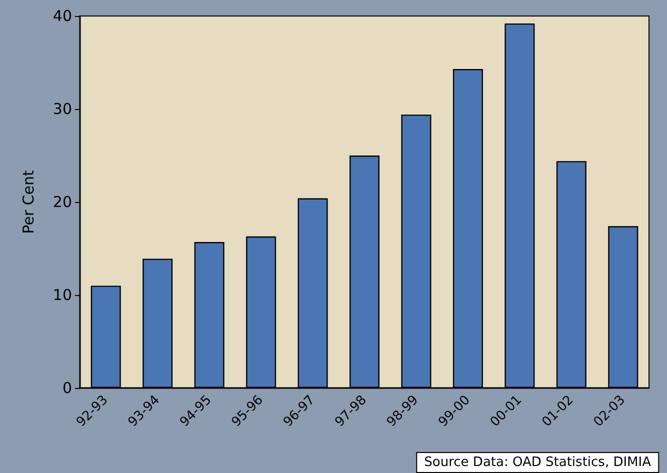 The width and height of the screenshot is (667, 473). Describe the element at coordinates (62, 202) in the screenshot. I see `y-tick-label: 20` at that location.